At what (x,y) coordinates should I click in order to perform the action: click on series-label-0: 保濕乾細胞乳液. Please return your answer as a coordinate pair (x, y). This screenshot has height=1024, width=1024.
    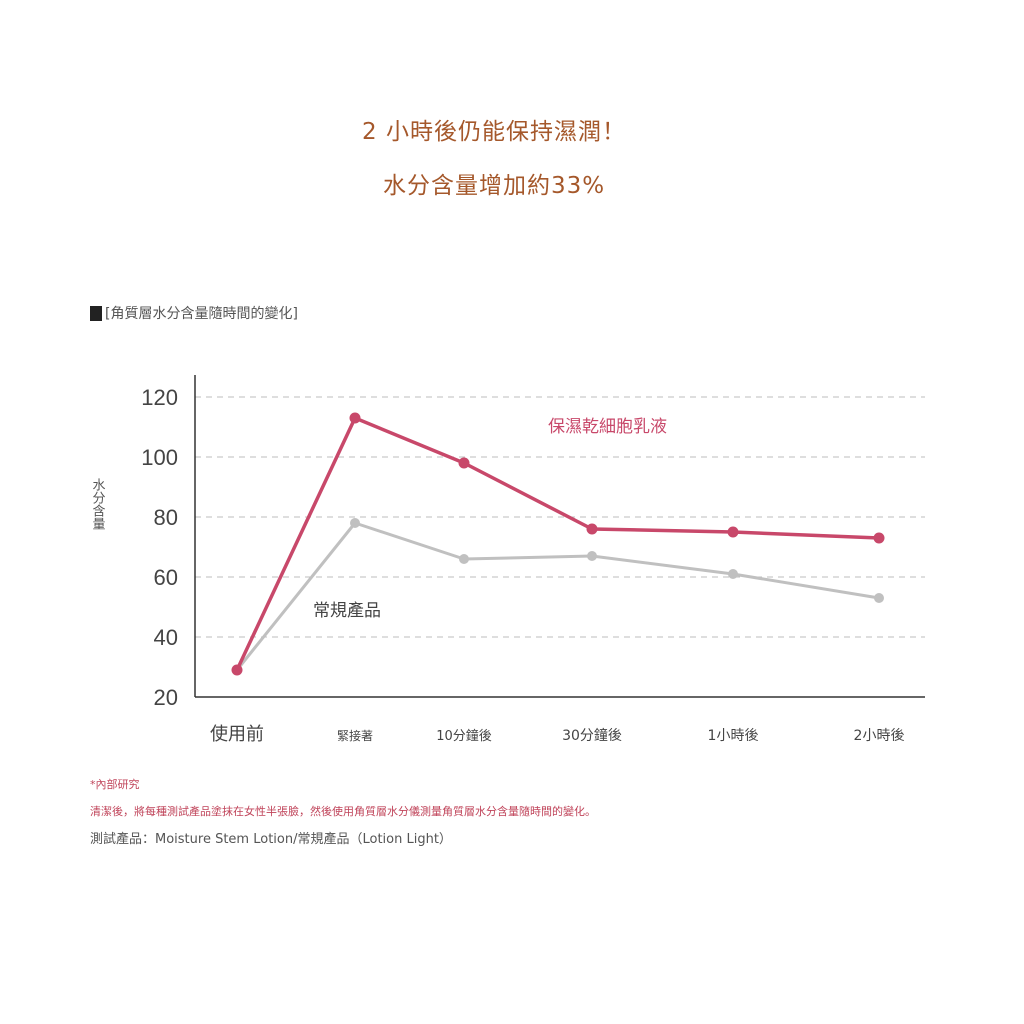
    Looking at the image, I should click on (607, 427).